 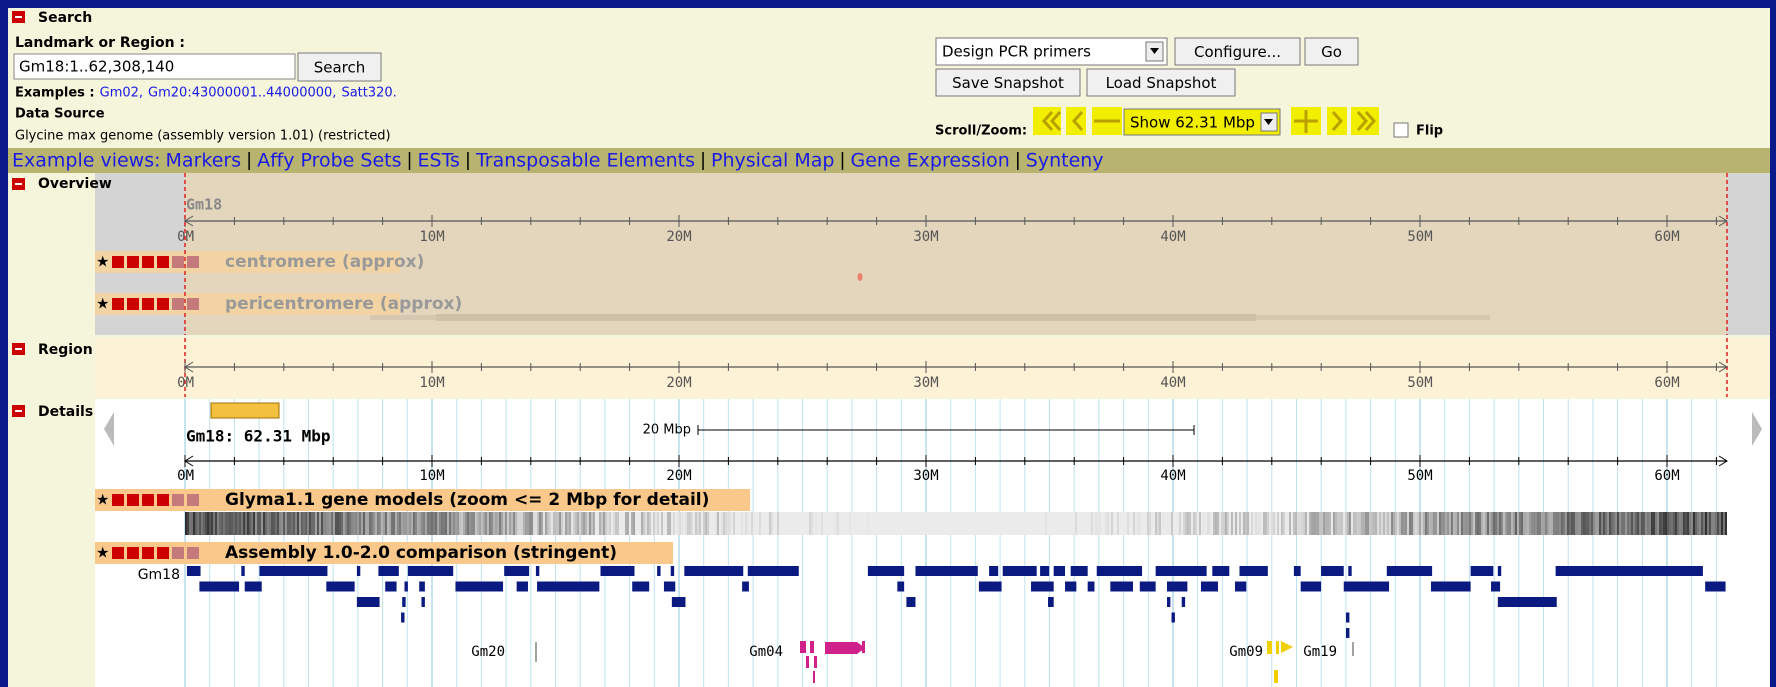 I want to click on landmark-input, so click(x=154, y=66).